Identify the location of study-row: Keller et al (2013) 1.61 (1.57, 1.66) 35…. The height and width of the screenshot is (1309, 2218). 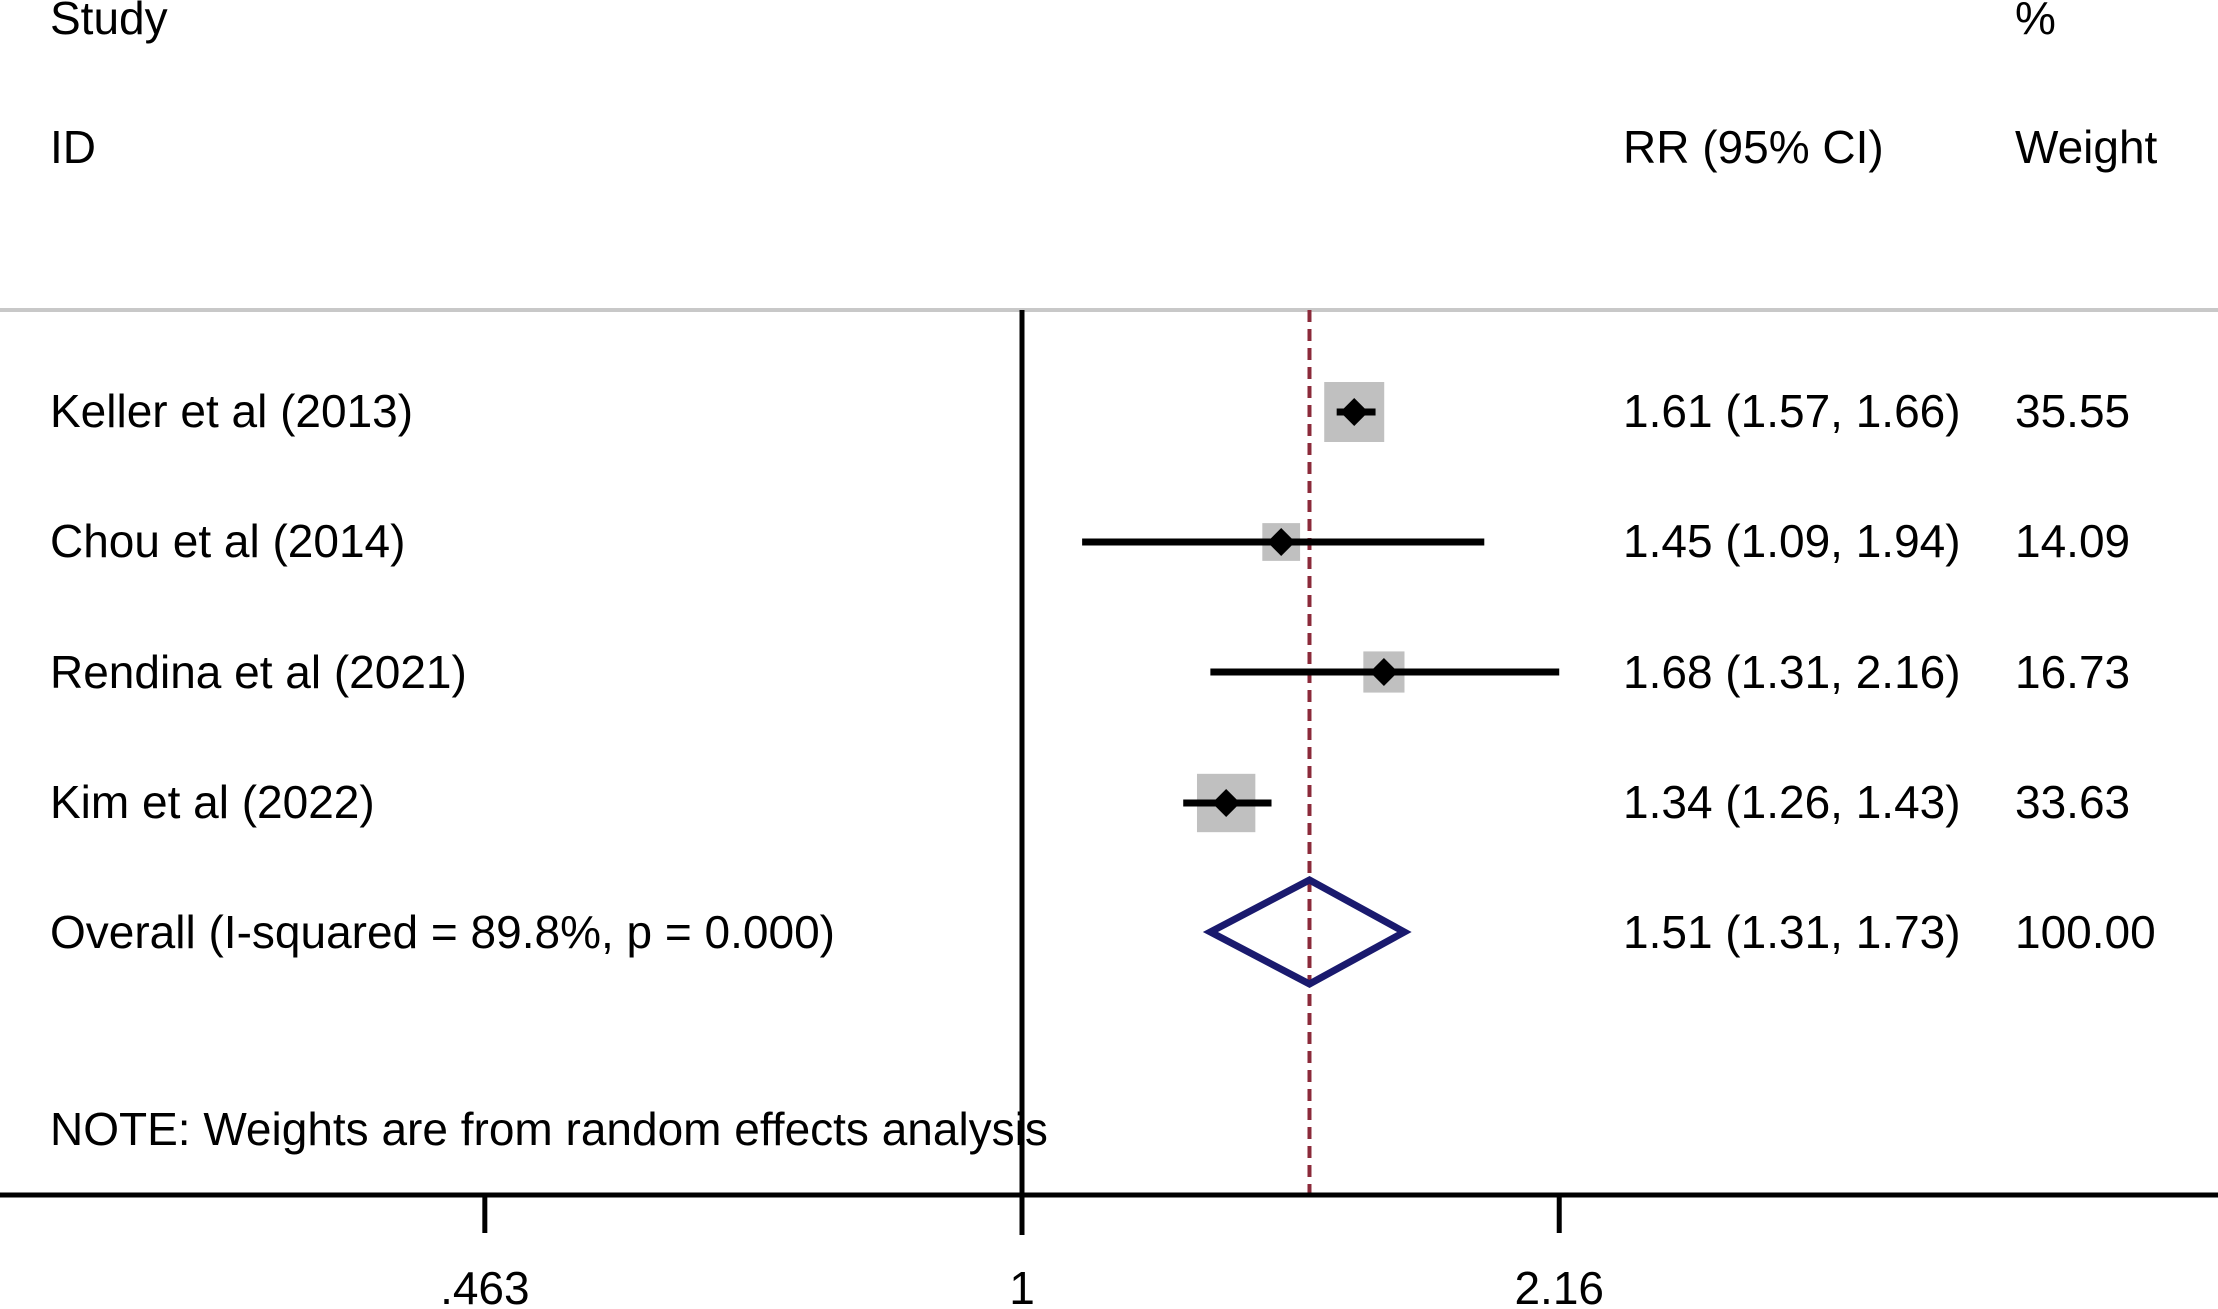
(1090, 411).